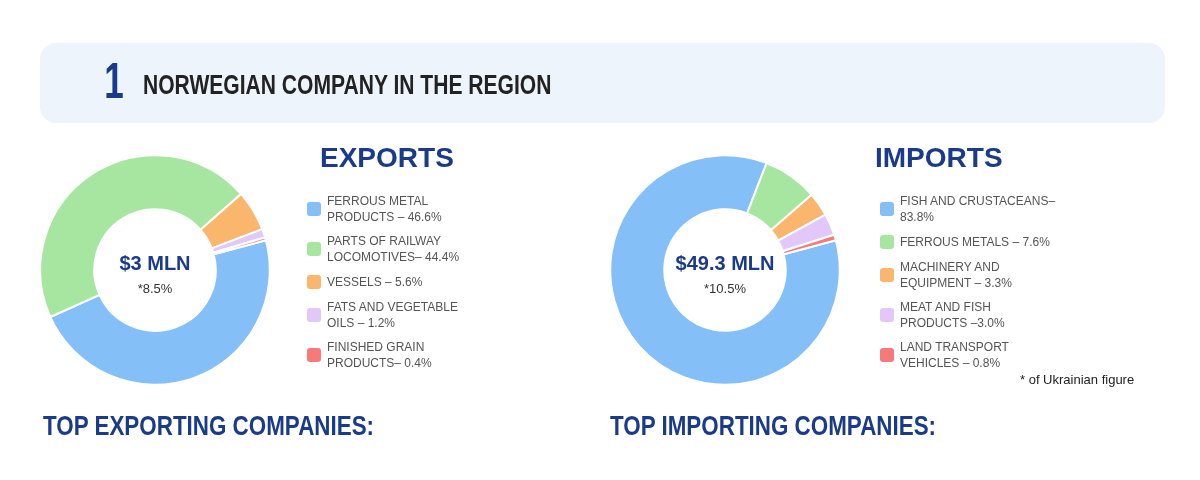  I want to click on text: *10.5%, so click(725, 288).